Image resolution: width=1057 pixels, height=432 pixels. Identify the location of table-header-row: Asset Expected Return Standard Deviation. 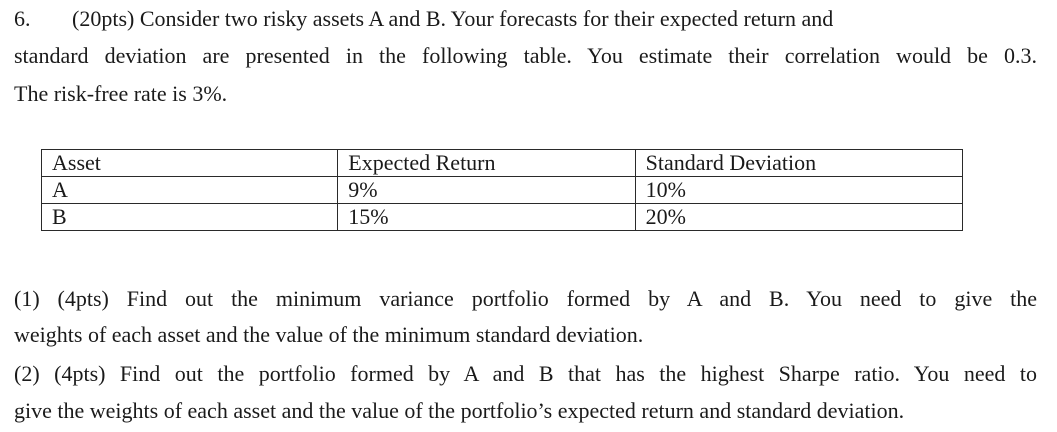
(502, 163).